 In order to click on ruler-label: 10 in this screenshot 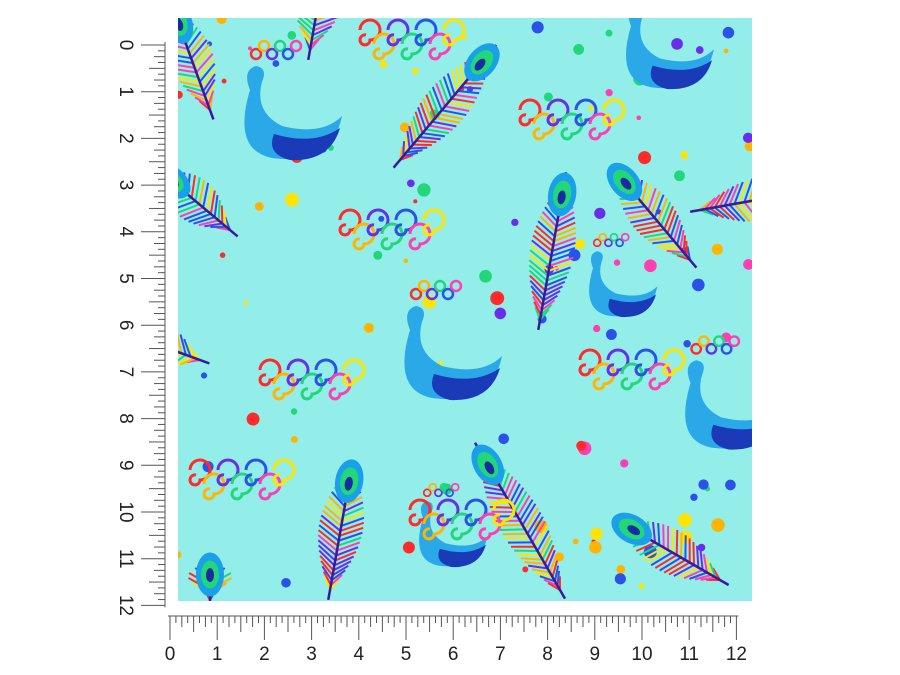, I will do `click(641, 654)`.